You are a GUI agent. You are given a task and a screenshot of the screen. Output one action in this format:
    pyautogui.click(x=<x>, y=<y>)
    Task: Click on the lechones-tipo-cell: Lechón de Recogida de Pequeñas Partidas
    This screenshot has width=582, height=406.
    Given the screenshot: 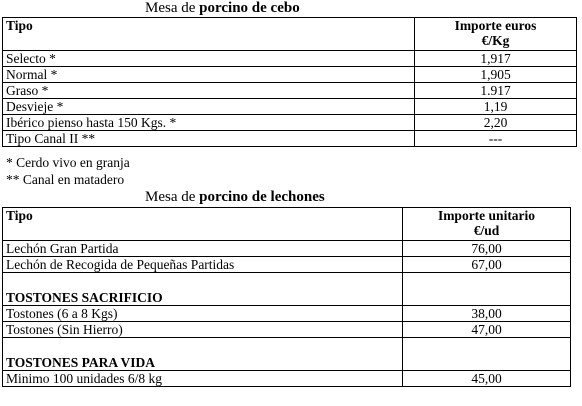 What is the action you would take?
    pyautogui.click(x=202, y=264)
    